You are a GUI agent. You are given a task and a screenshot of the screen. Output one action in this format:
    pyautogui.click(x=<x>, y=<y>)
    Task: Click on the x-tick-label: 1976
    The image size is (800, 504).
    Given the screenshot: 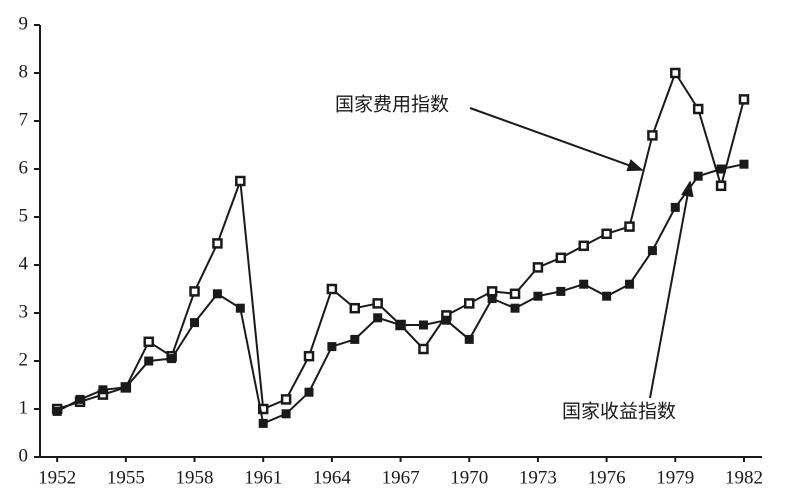 What is the action you would take?
    pyautogui.click(x=607, y=477)
    